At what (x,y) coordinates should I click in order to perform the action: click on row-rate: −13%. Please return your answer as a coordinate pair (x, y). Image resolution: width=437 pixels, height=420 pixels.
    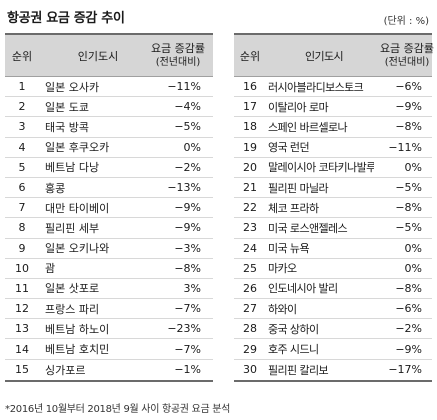
    Looking at the image, I should click on (184, 188).